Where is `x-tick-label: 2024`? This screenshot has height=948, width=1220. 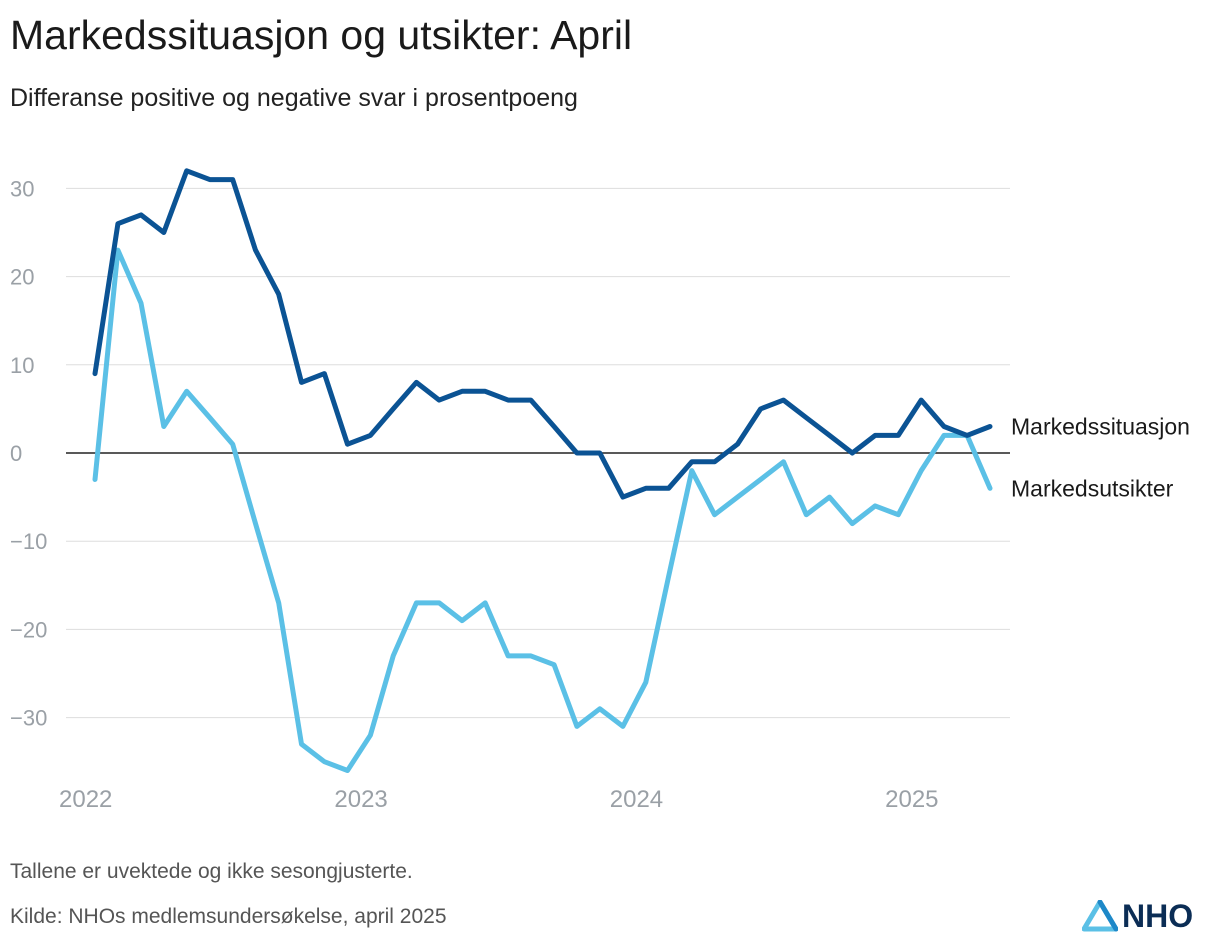 x-tick-label: 2024 is located at coordinates (636, 799).